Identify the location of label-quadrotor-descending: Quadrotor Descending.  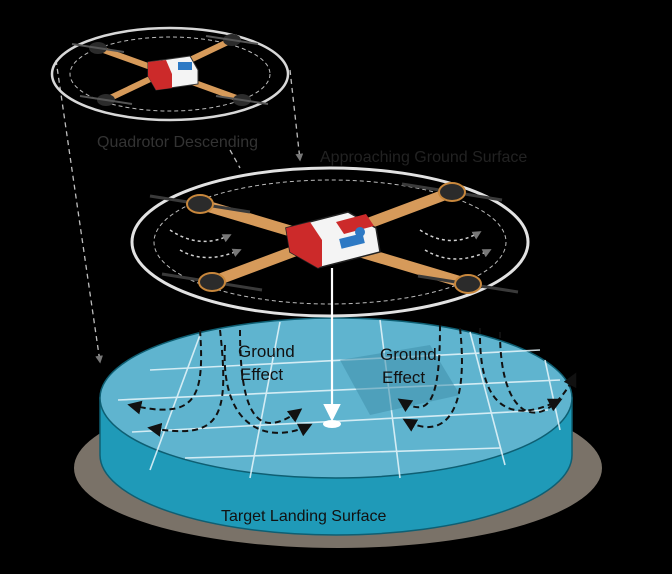
(177, 142).